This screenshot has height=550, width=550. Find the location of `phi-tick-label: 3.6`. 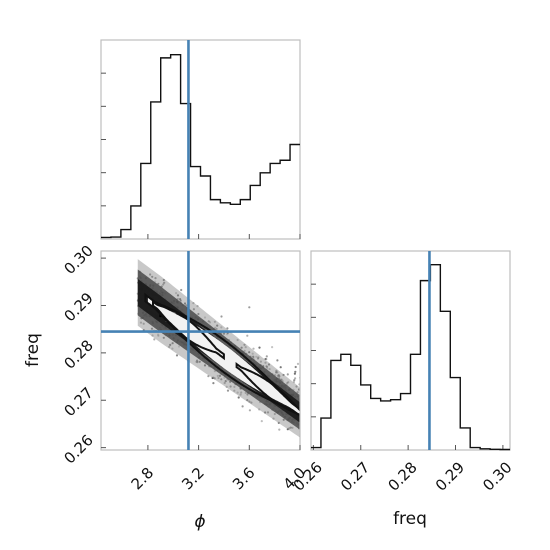

phi-tick-label: 3.6 is located at coordinates (244, 479).